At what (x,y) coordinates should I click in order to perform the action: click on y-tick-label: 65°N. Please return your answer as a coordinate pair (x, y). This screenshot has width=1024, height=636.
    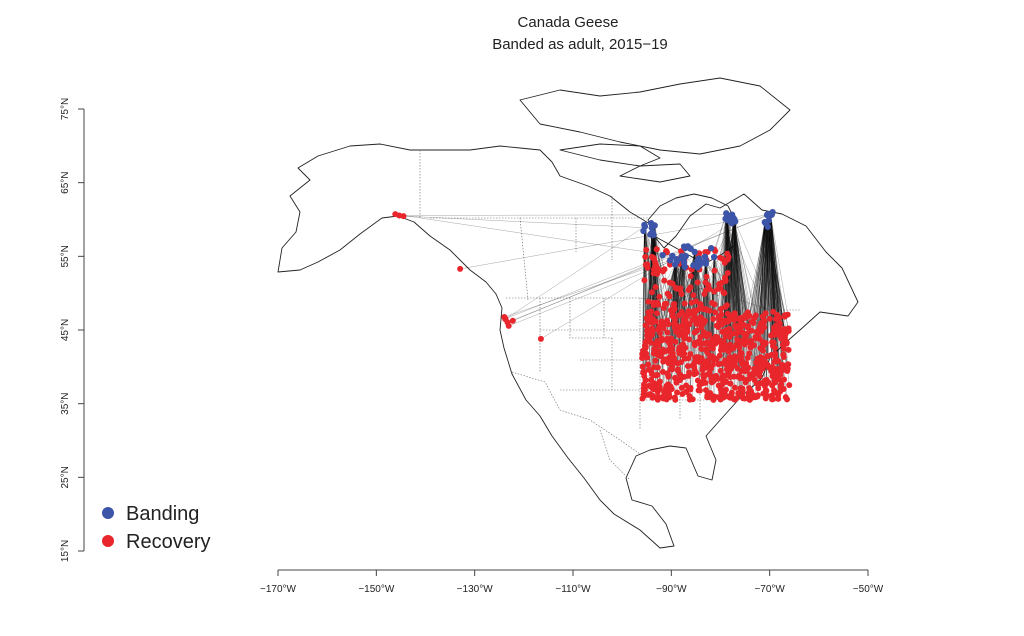
    Looking at the image, I should click on (65, 182).